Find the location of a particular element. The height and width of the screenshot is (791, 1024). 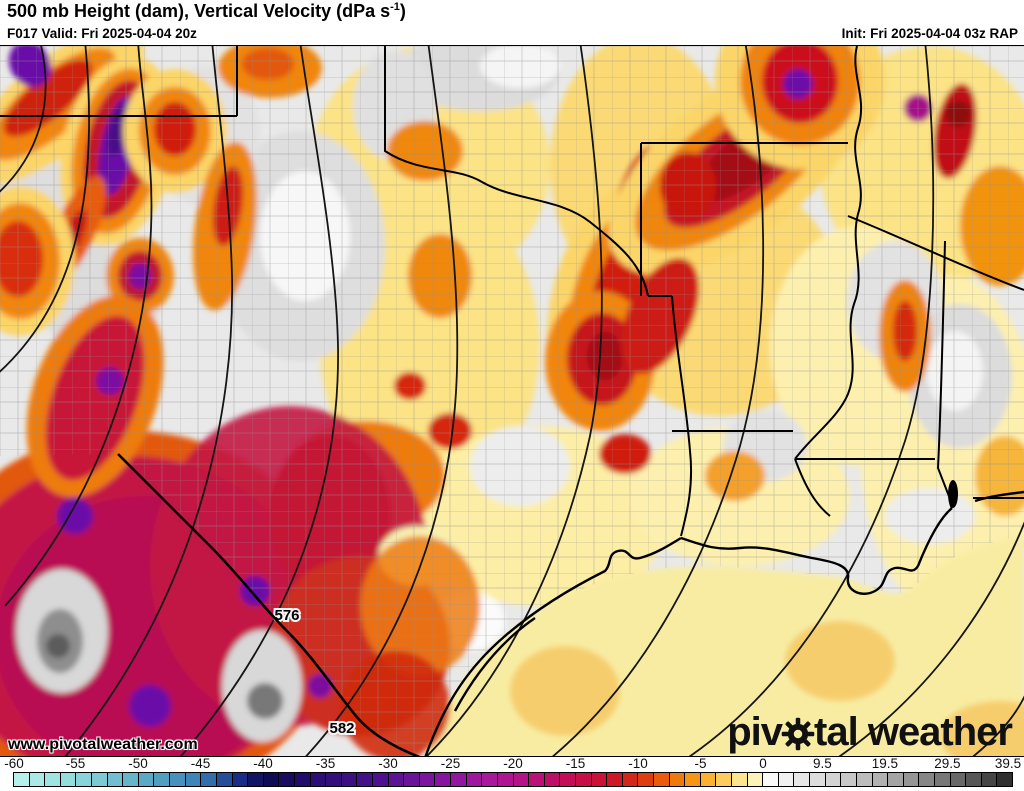

init-time-label: Init: Fri 2025-04-04 03z RAP is located at coordinates (929, 33).